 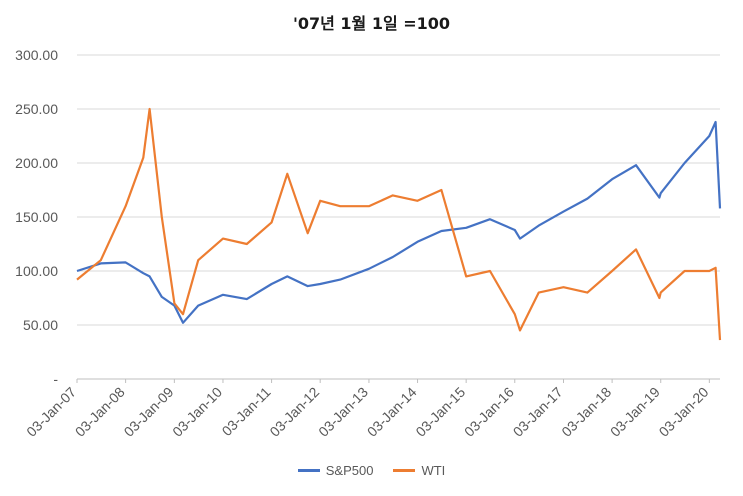 I want to click on x-tick-label: 03-Jan-12, so click(x=294, y=412).